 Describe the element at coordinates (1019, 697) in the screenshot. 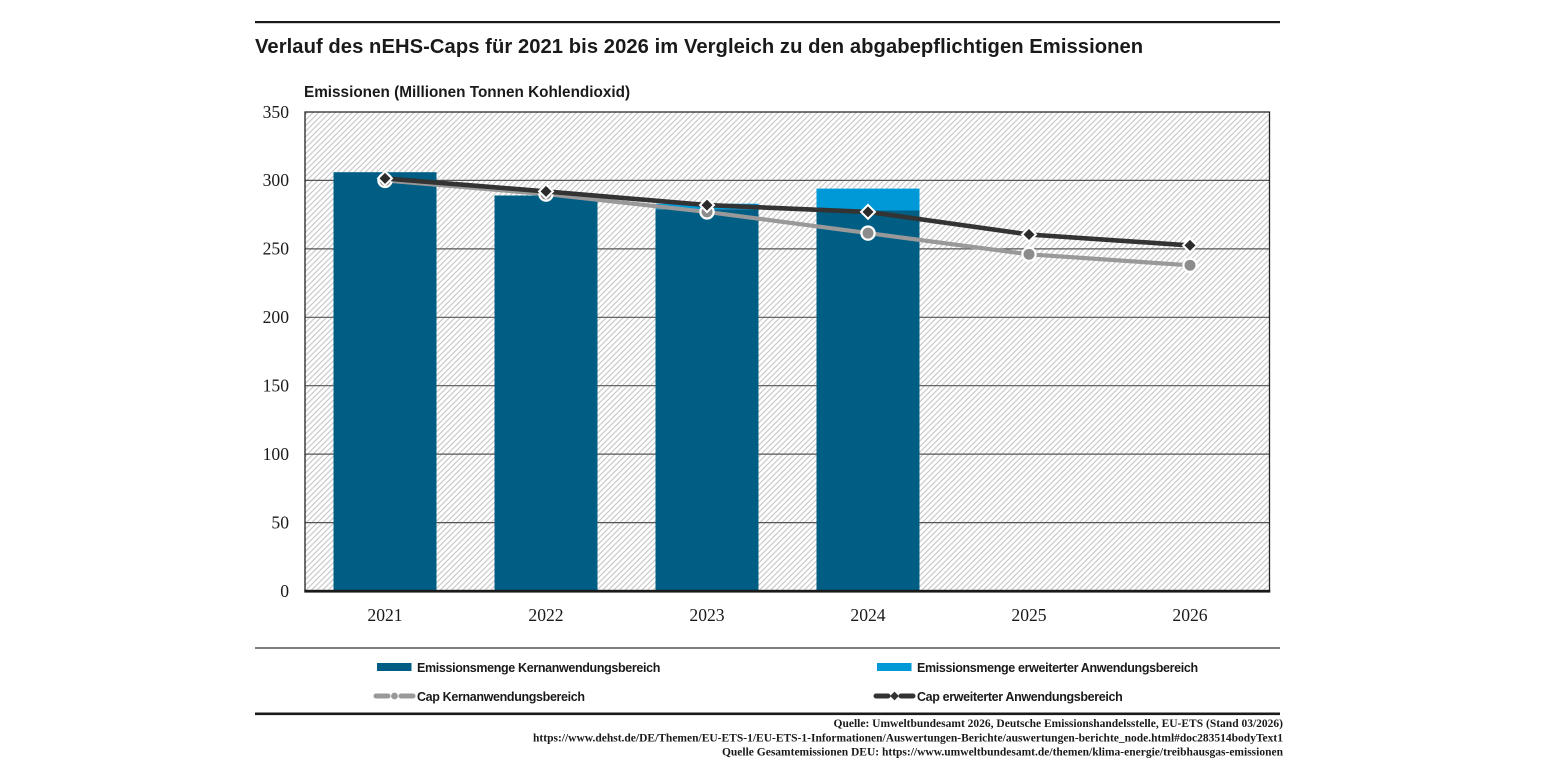

I see `svg-text:Cap erweiterter Anwendungsbere: Cap erweiterter Anwendungsbereich` at that location.